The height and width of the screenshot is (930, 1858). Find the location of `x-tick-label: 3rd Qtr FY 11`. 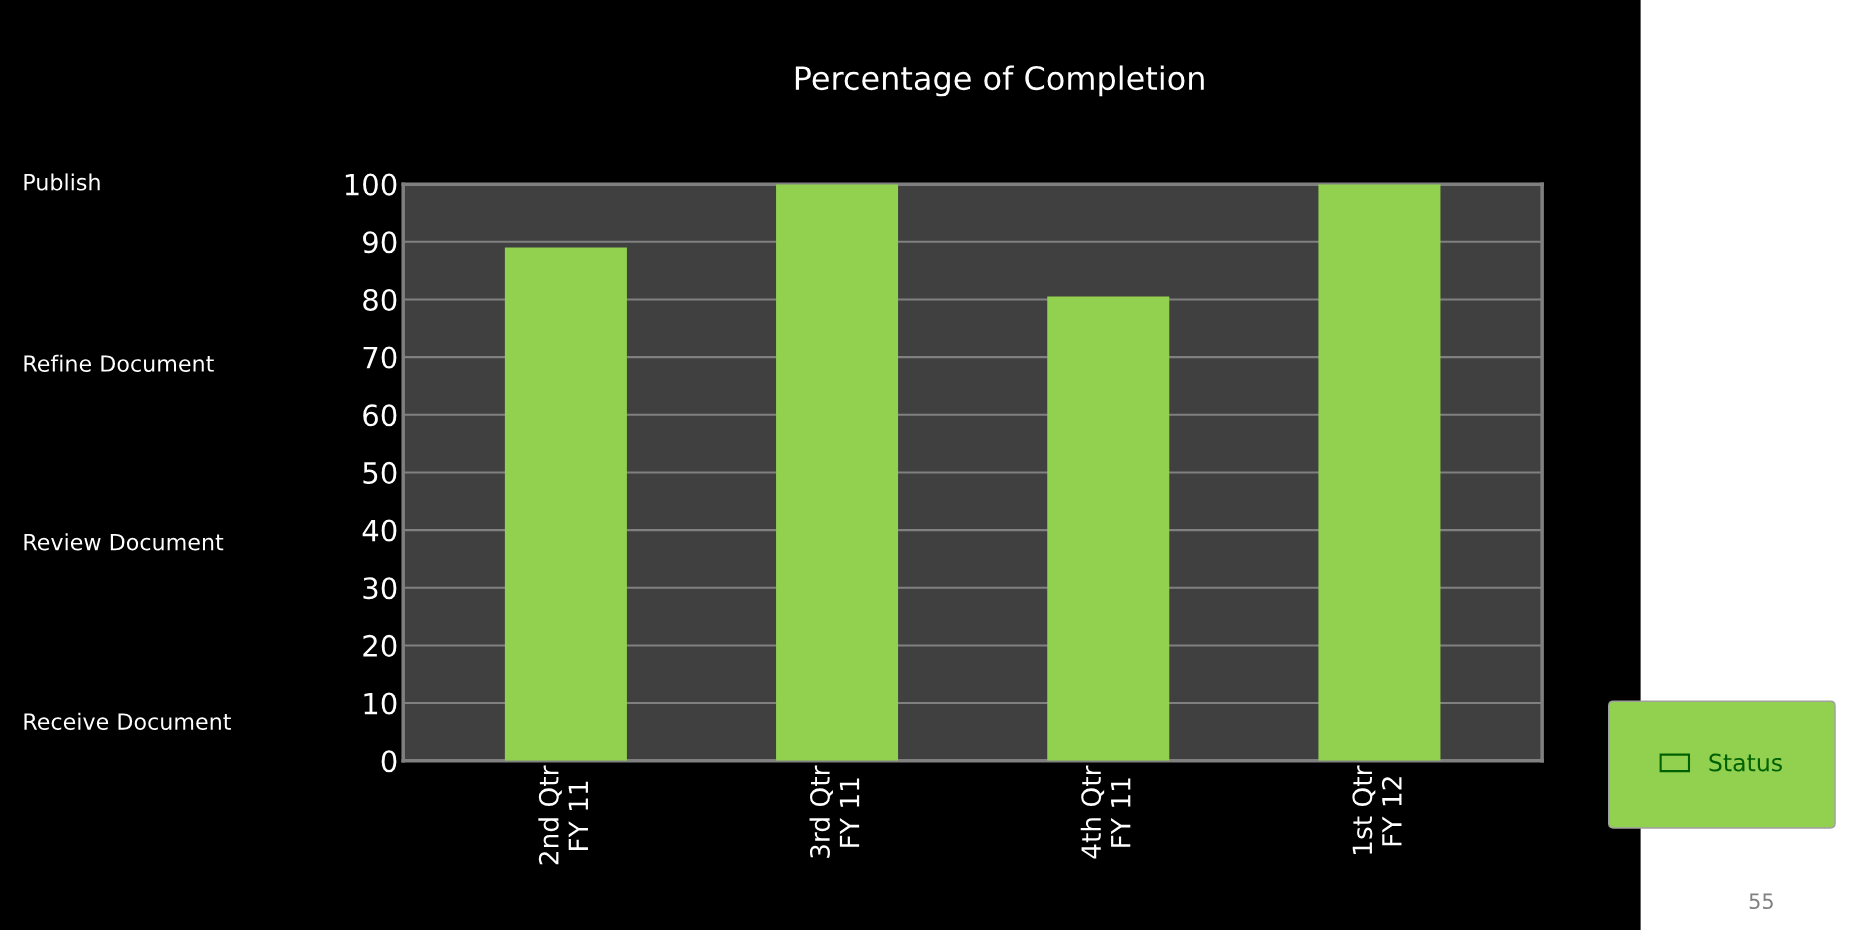

x-tick-label: 3rd Qtr FY 11 is located at coordinates (834, 811).